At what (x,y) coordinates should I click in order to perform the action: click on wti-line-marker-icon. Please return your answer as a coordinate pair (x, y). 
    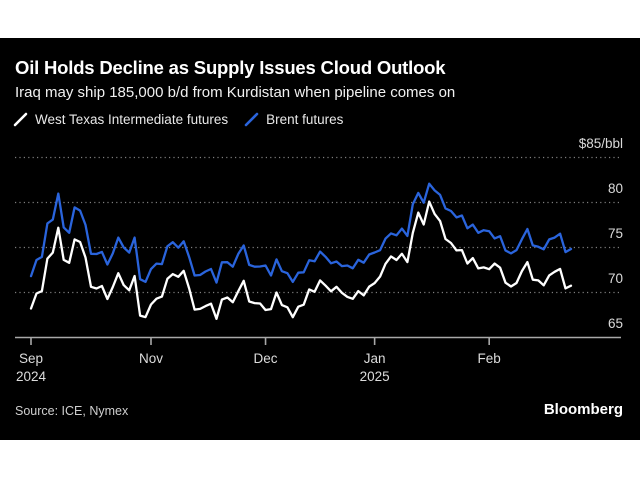
    Looking at the image, I should click on (20, 119).